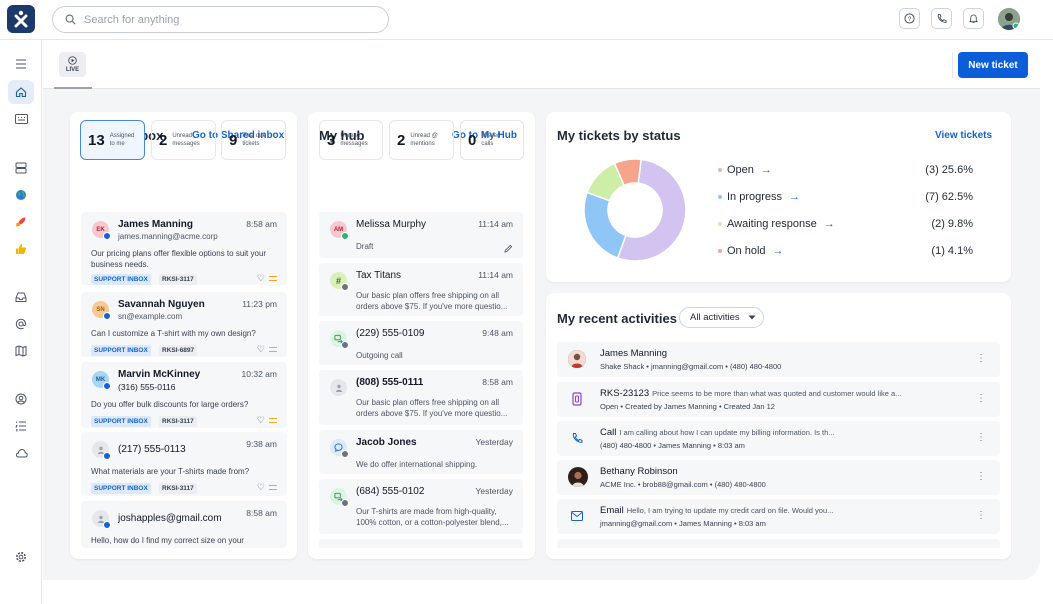 This screenshot has height=604, width=1053. What do you see at coordinates (605, 225) in the screenshot?
I see `donut-slice-in-progress` at bounding box center [605, 225].